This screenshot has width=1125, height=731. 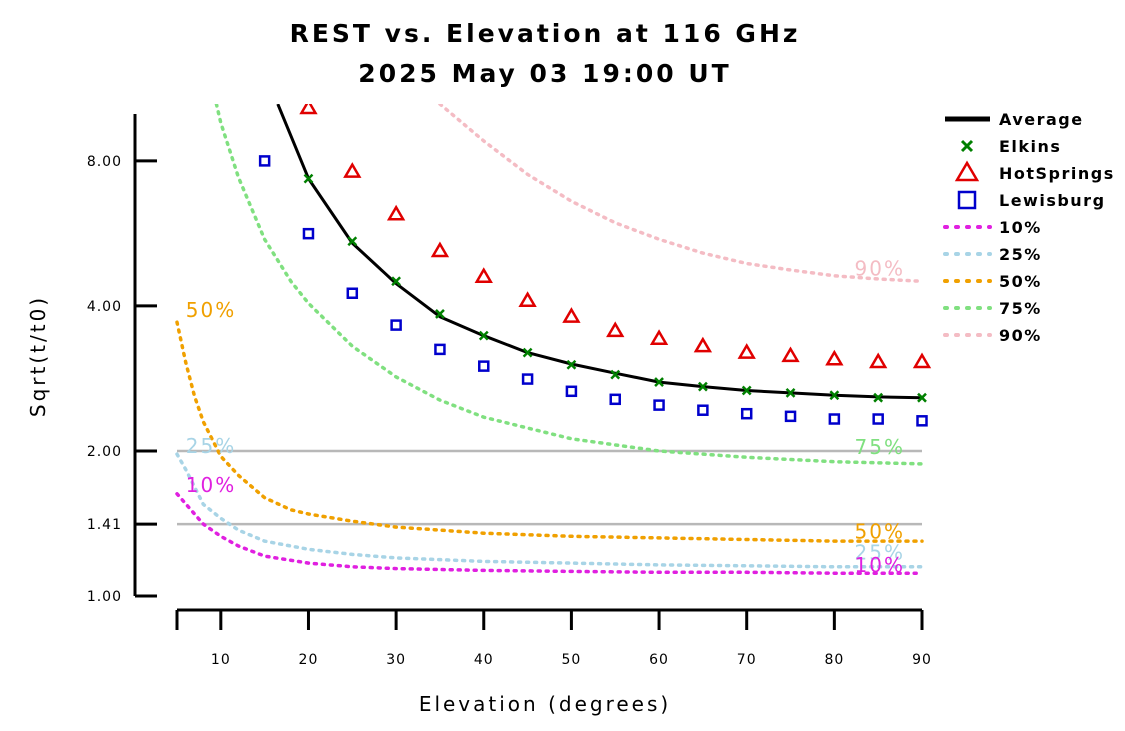 What do you see at coordinates (38, 356) in the screenshot?
I see `y-axis-label: Sqrt(t/t0)` at bounding box center [38, 356].